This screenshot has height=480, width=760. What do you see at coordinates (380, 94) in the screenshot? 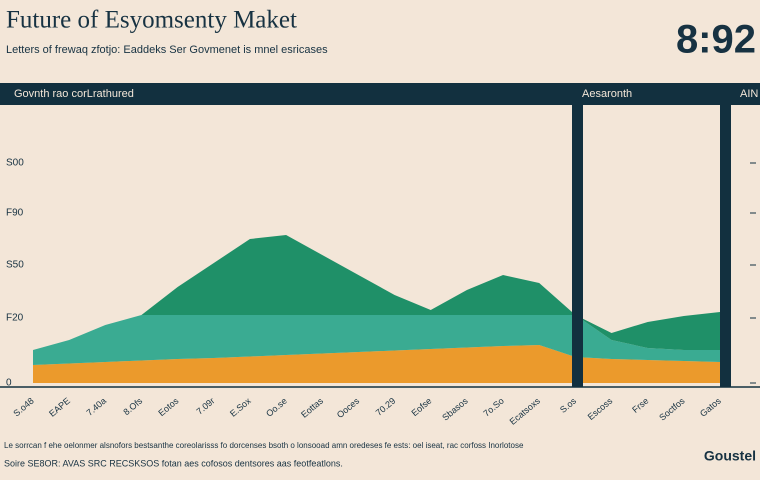
I see `header-band` at bounding box center [380, 94].